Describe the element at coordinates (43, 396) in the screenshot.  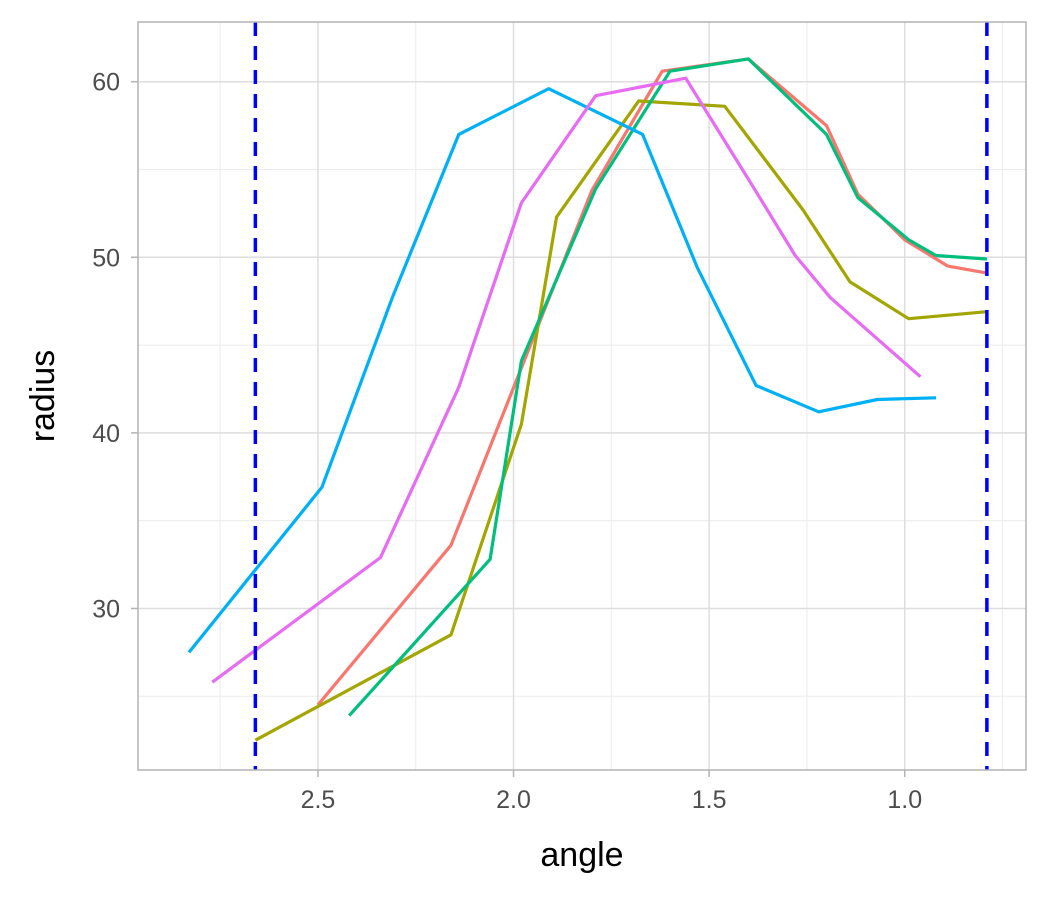
I see `y-axis-title: radius` at that location.